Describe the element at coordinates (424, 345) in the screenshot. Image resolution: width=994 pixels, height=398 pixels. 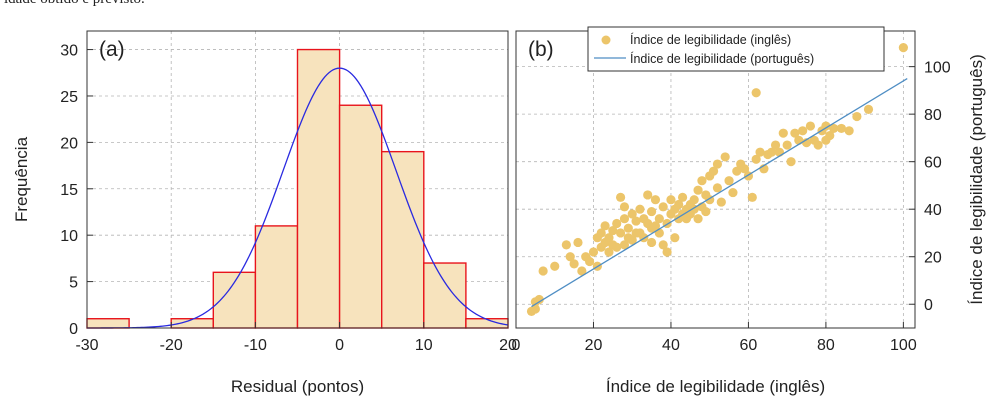
I see `histogram-x-tick-label: 10` at that location.